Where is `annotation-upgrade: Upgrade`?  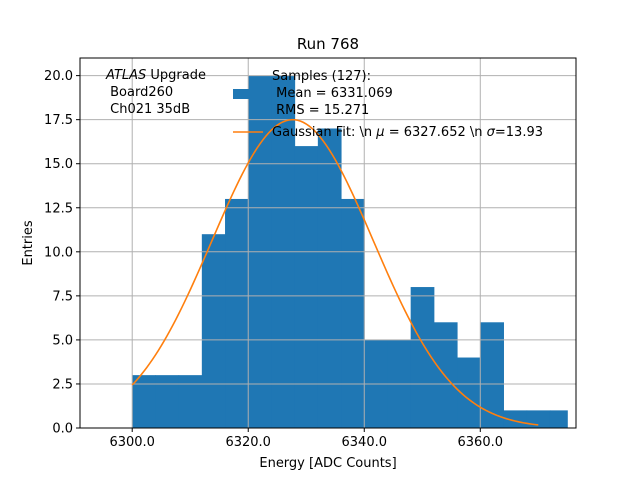 annotation-upgrade: Upgrade is located at coordinates (176, 75).